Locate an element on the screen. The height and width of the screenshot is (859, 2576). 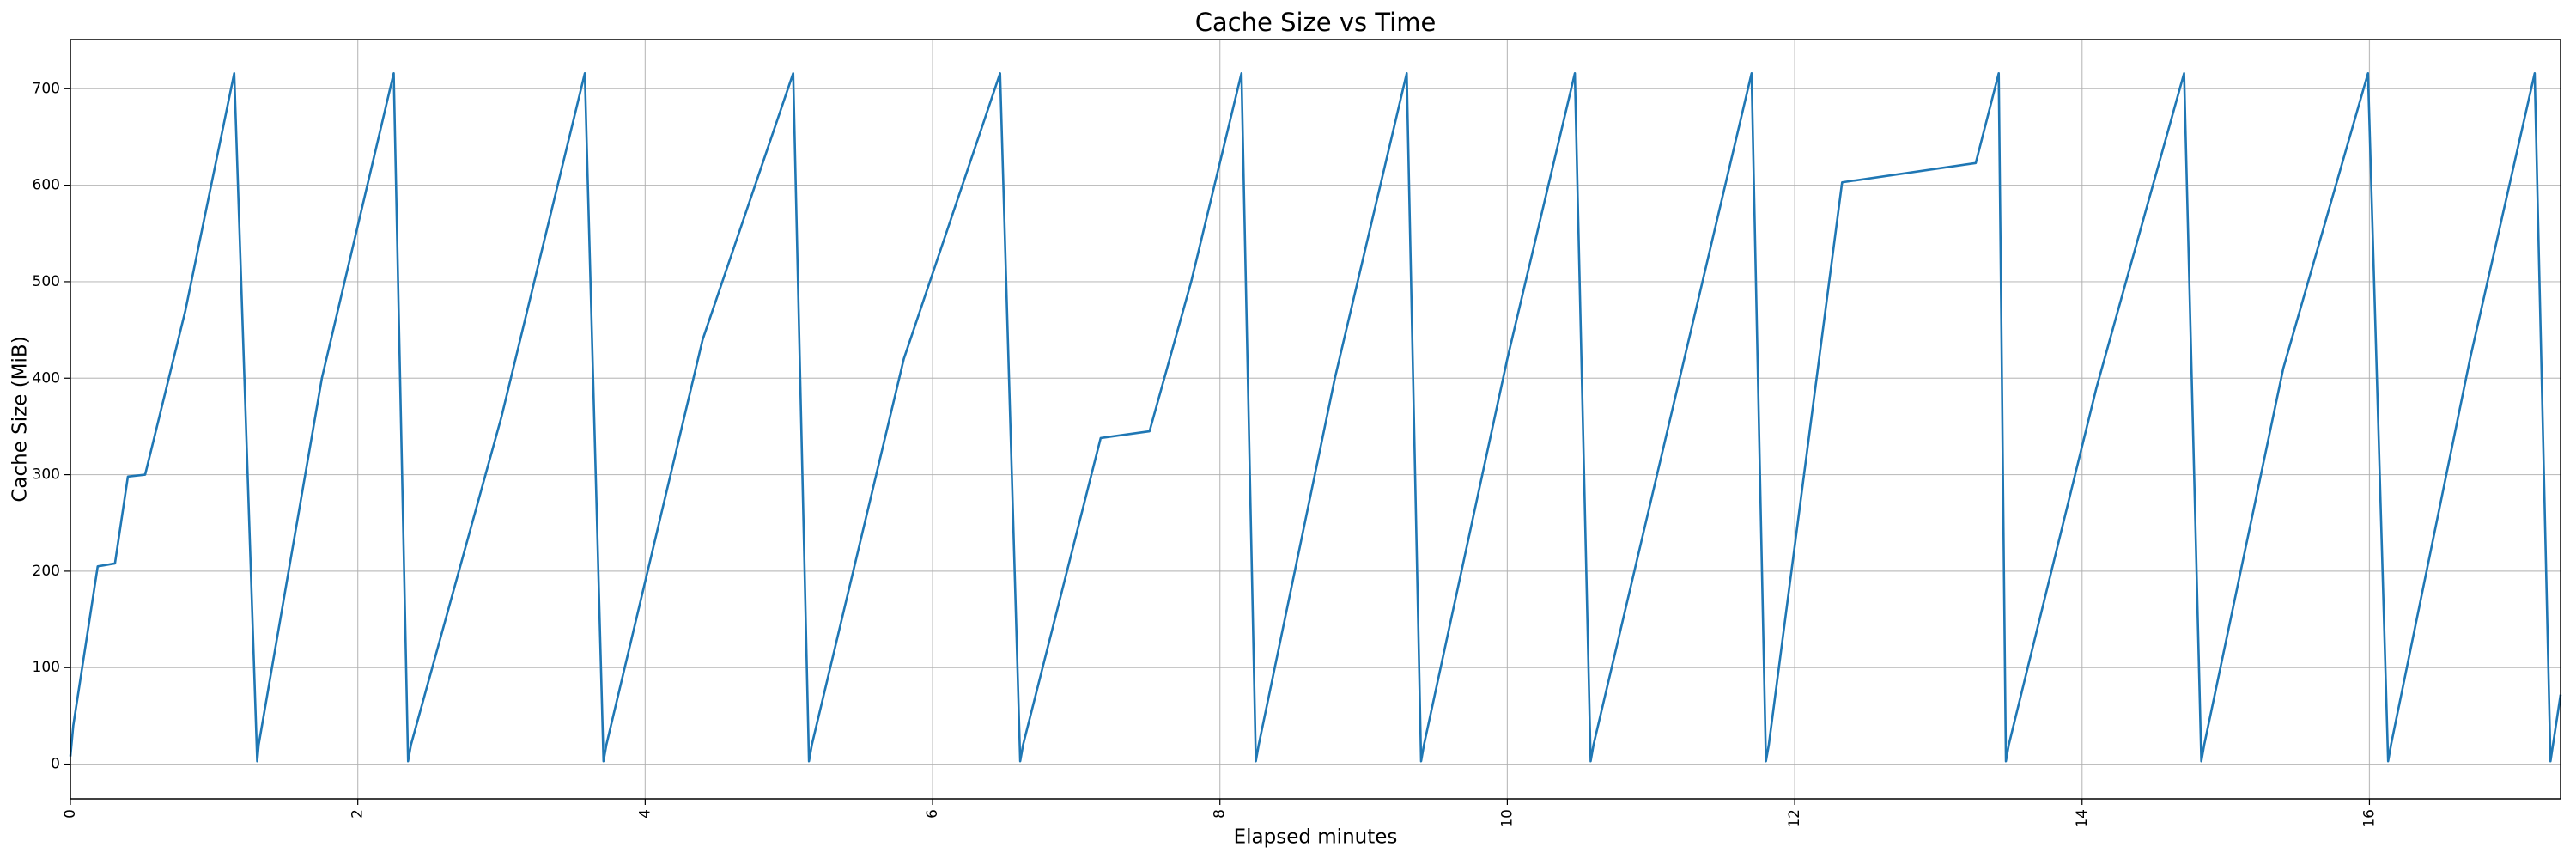
y-tick-label: 200 is located at coordinates (46, 572).